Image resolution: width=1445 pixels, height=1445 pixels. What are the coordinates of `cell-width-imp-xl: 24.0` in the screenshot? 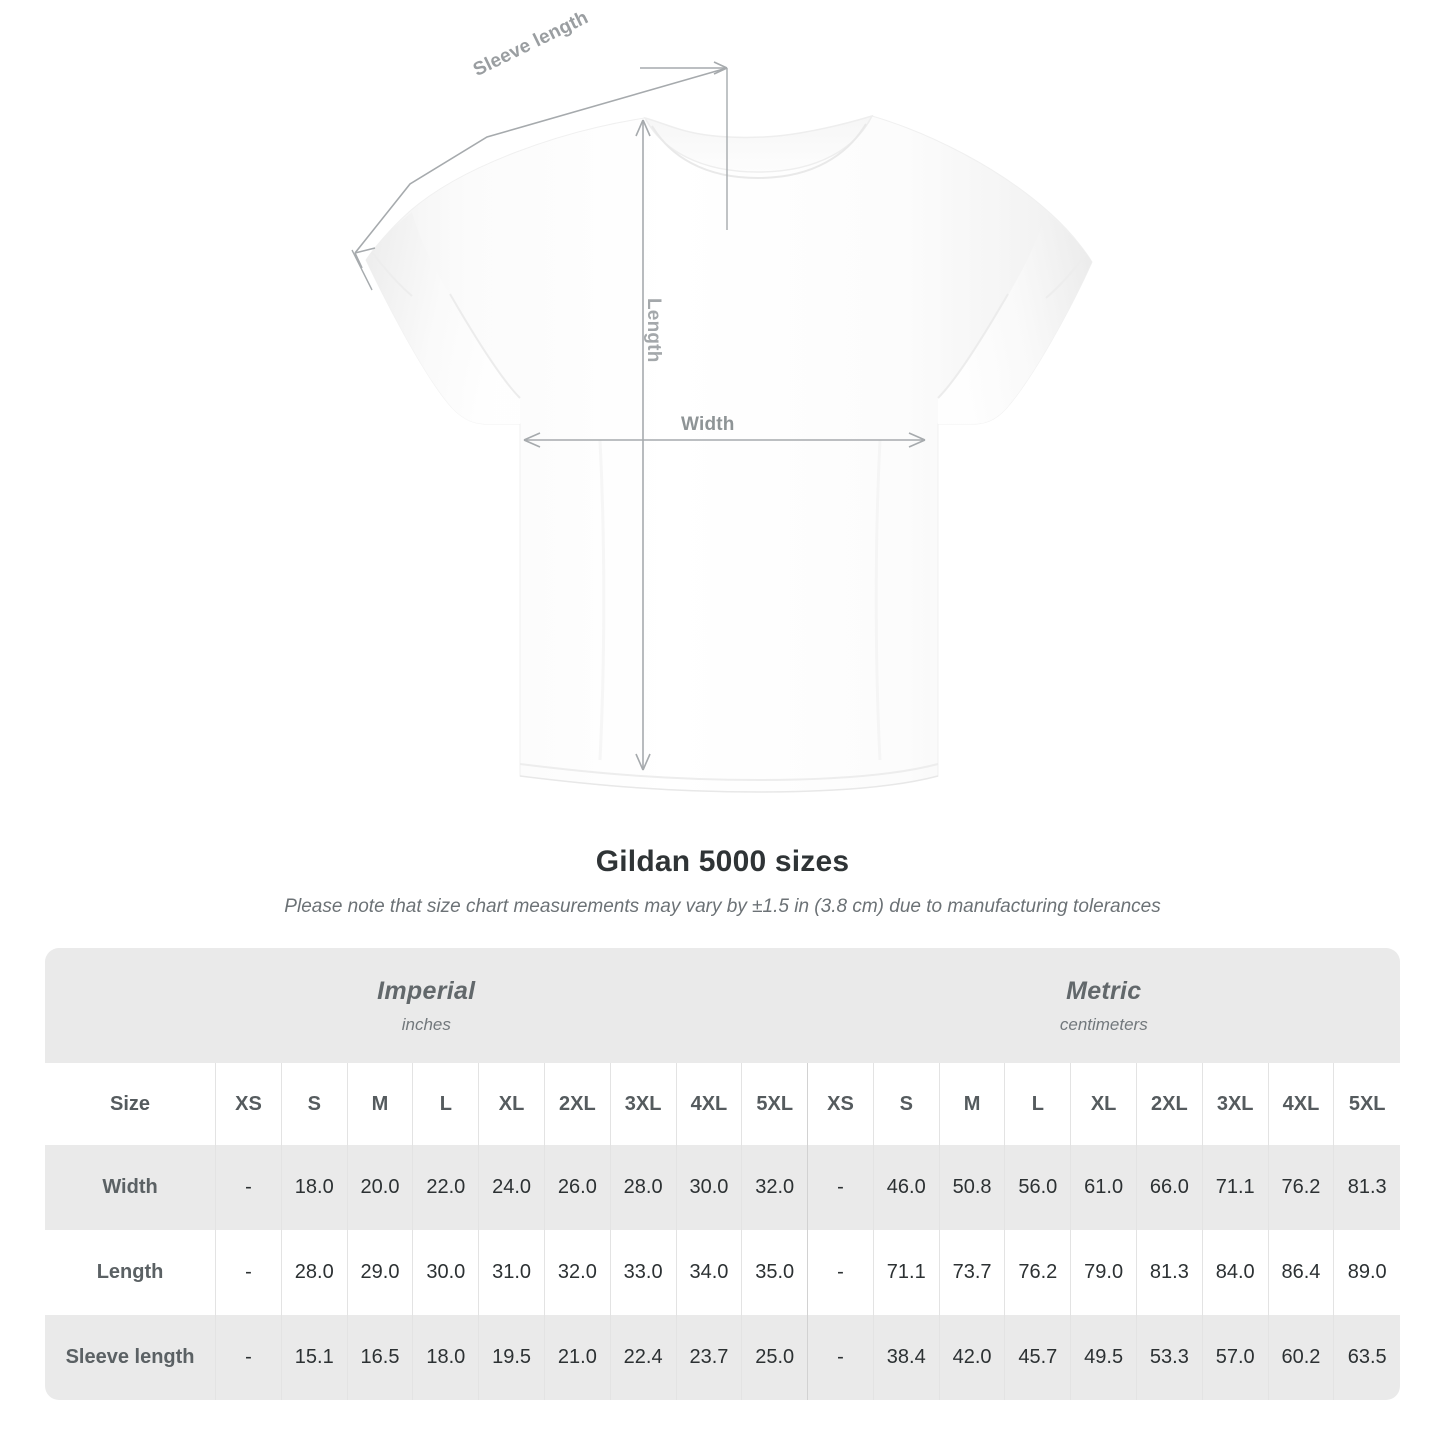 It's located at (511, 1187).